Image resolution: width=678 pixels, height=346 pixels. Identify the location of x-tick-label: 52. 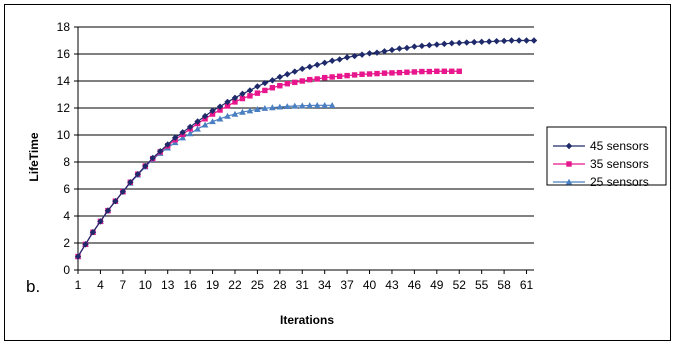
(460, 285).